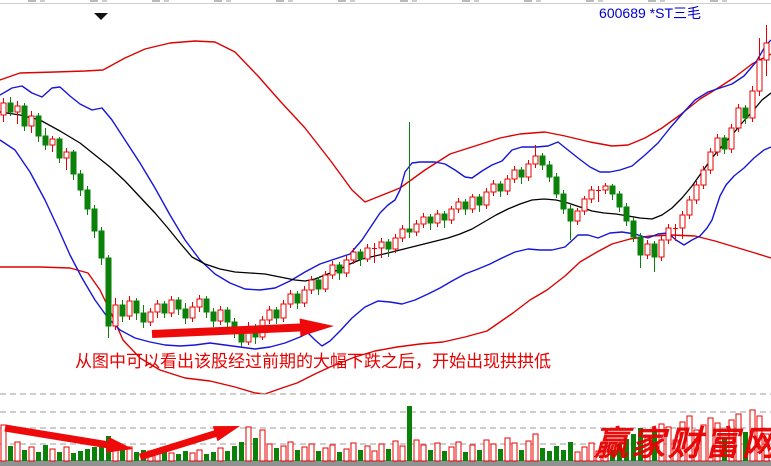 This screenshot has height=466, width=771. I want to click on bottom-scrollbar-strip, so click(385, 463).